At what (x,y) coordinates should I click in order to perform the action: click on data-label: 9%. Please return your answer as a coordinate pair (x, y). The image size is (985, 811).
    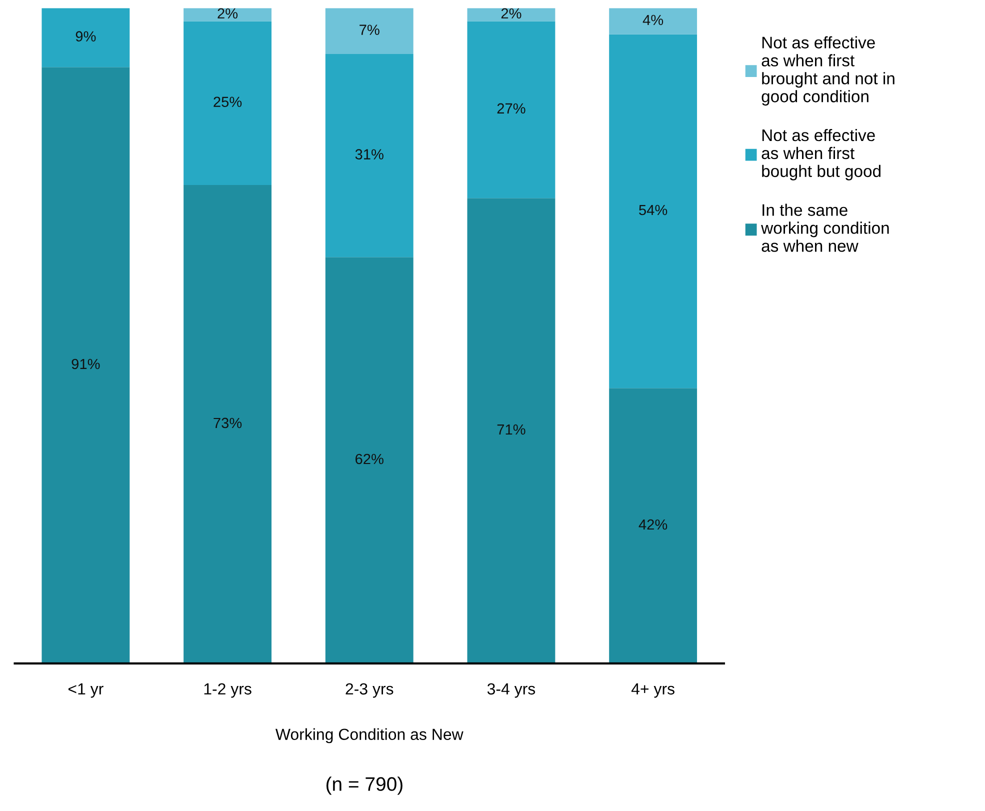
    Looking at the image, I should click on (86, 36).